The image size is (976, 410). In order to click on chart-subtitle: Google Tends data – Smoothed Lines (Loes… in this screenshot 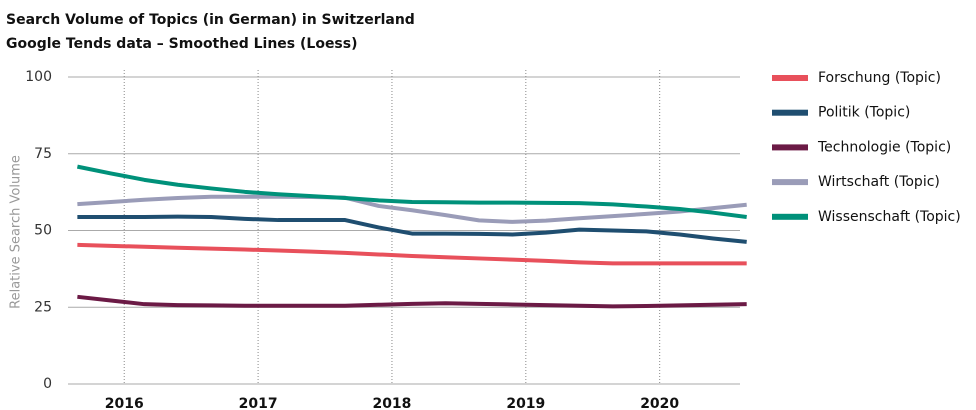, I will do `click(182, 44)`.